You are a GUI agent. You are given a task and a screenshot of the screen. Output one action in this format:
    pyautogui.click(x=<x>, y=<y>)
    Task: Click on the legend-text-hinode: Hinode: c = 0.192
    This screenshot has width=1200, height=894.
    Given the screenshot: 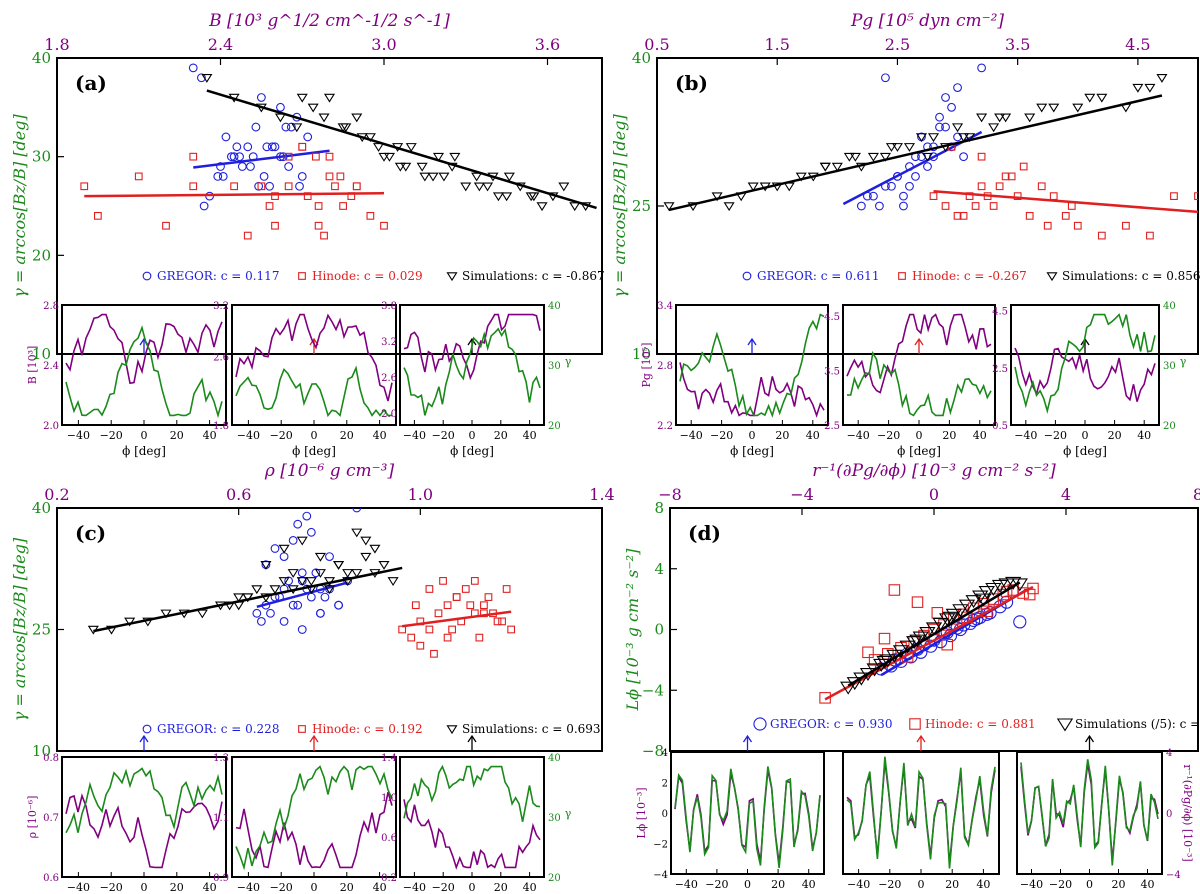 What is the action you would take?
    pyautogui.click(x=367, y=729)
    